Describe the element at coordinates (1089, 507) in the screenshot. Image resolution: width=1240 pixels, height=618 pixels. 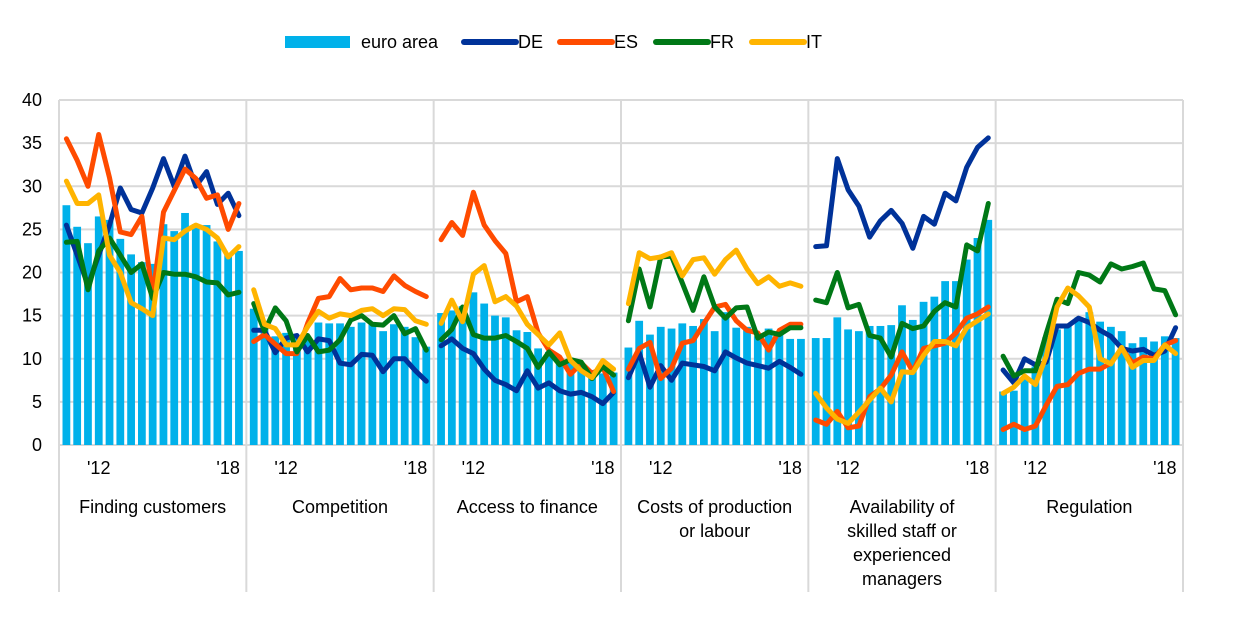
I see `category-label: Regulation` at that location.